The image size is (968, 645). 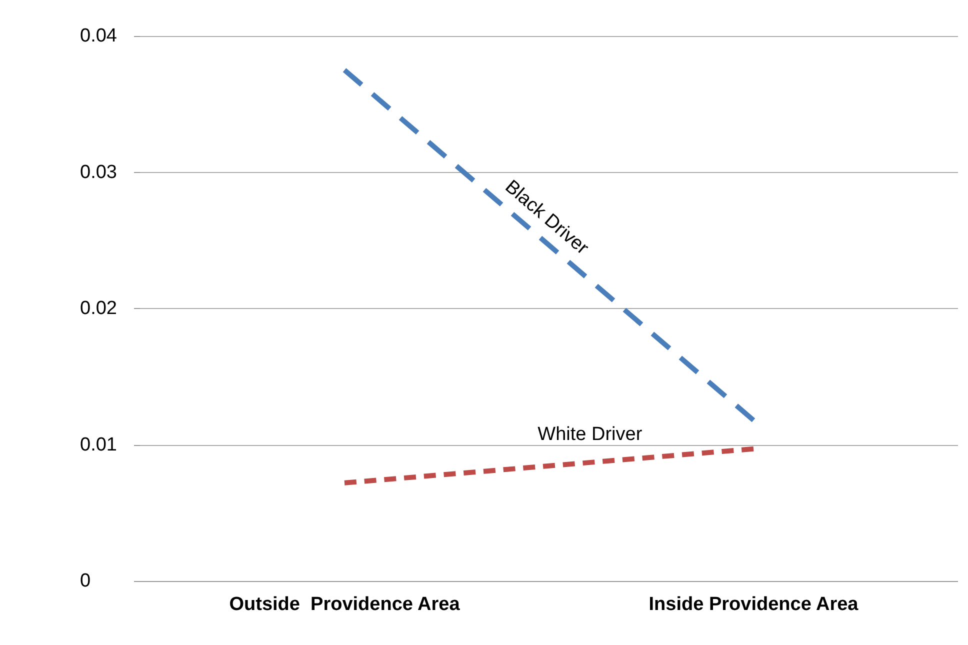 What do you see at coordinates (344, 604) in the screenshot?
I see `x-tick-label: Outside Providence Area` at bounding box center [344, 604].